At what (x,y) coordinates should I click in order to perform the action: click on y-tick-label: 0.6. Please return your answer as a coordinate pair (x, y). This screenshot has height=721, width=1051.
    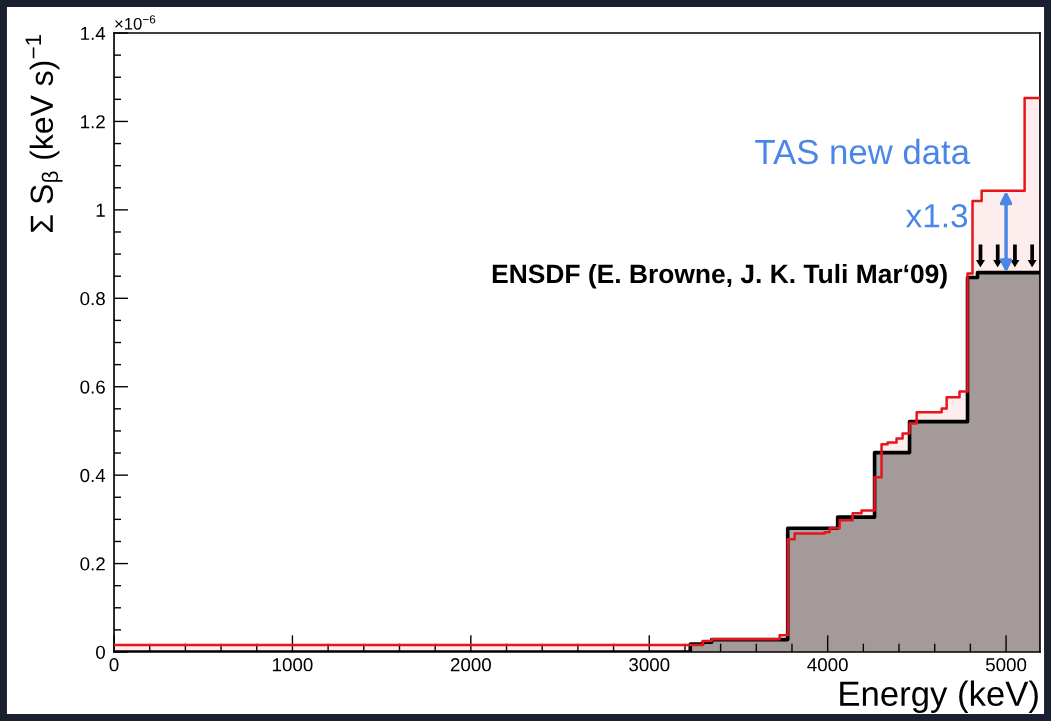
    Looking at the image, I should click on (92, 387).